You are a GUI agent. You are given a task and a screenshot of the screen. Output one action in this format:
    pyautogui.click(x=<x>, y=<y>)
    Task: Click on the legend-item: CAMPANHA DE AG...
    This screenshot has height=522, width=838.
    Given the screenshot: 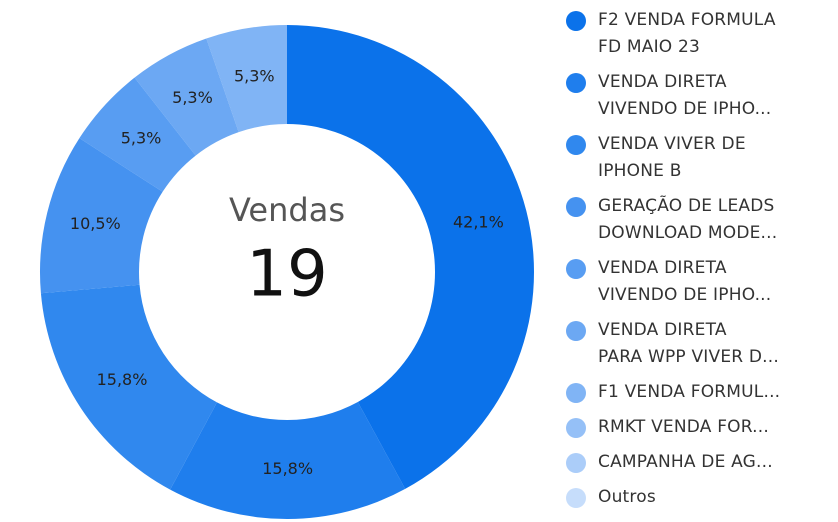 What is the action you would take?
    pyautogui.click(x=702, y=462)
    